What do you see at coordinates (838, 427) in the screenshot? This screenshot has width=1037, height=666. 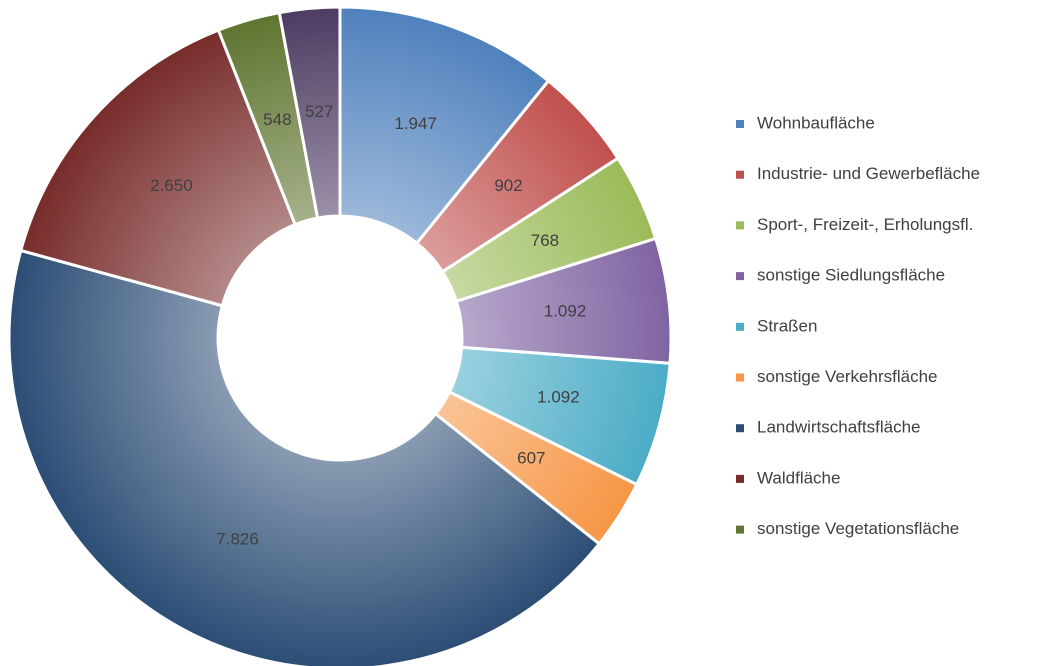 I see `legend-label: Landwirtschaftsfläche` at bounding box center [838, 427].